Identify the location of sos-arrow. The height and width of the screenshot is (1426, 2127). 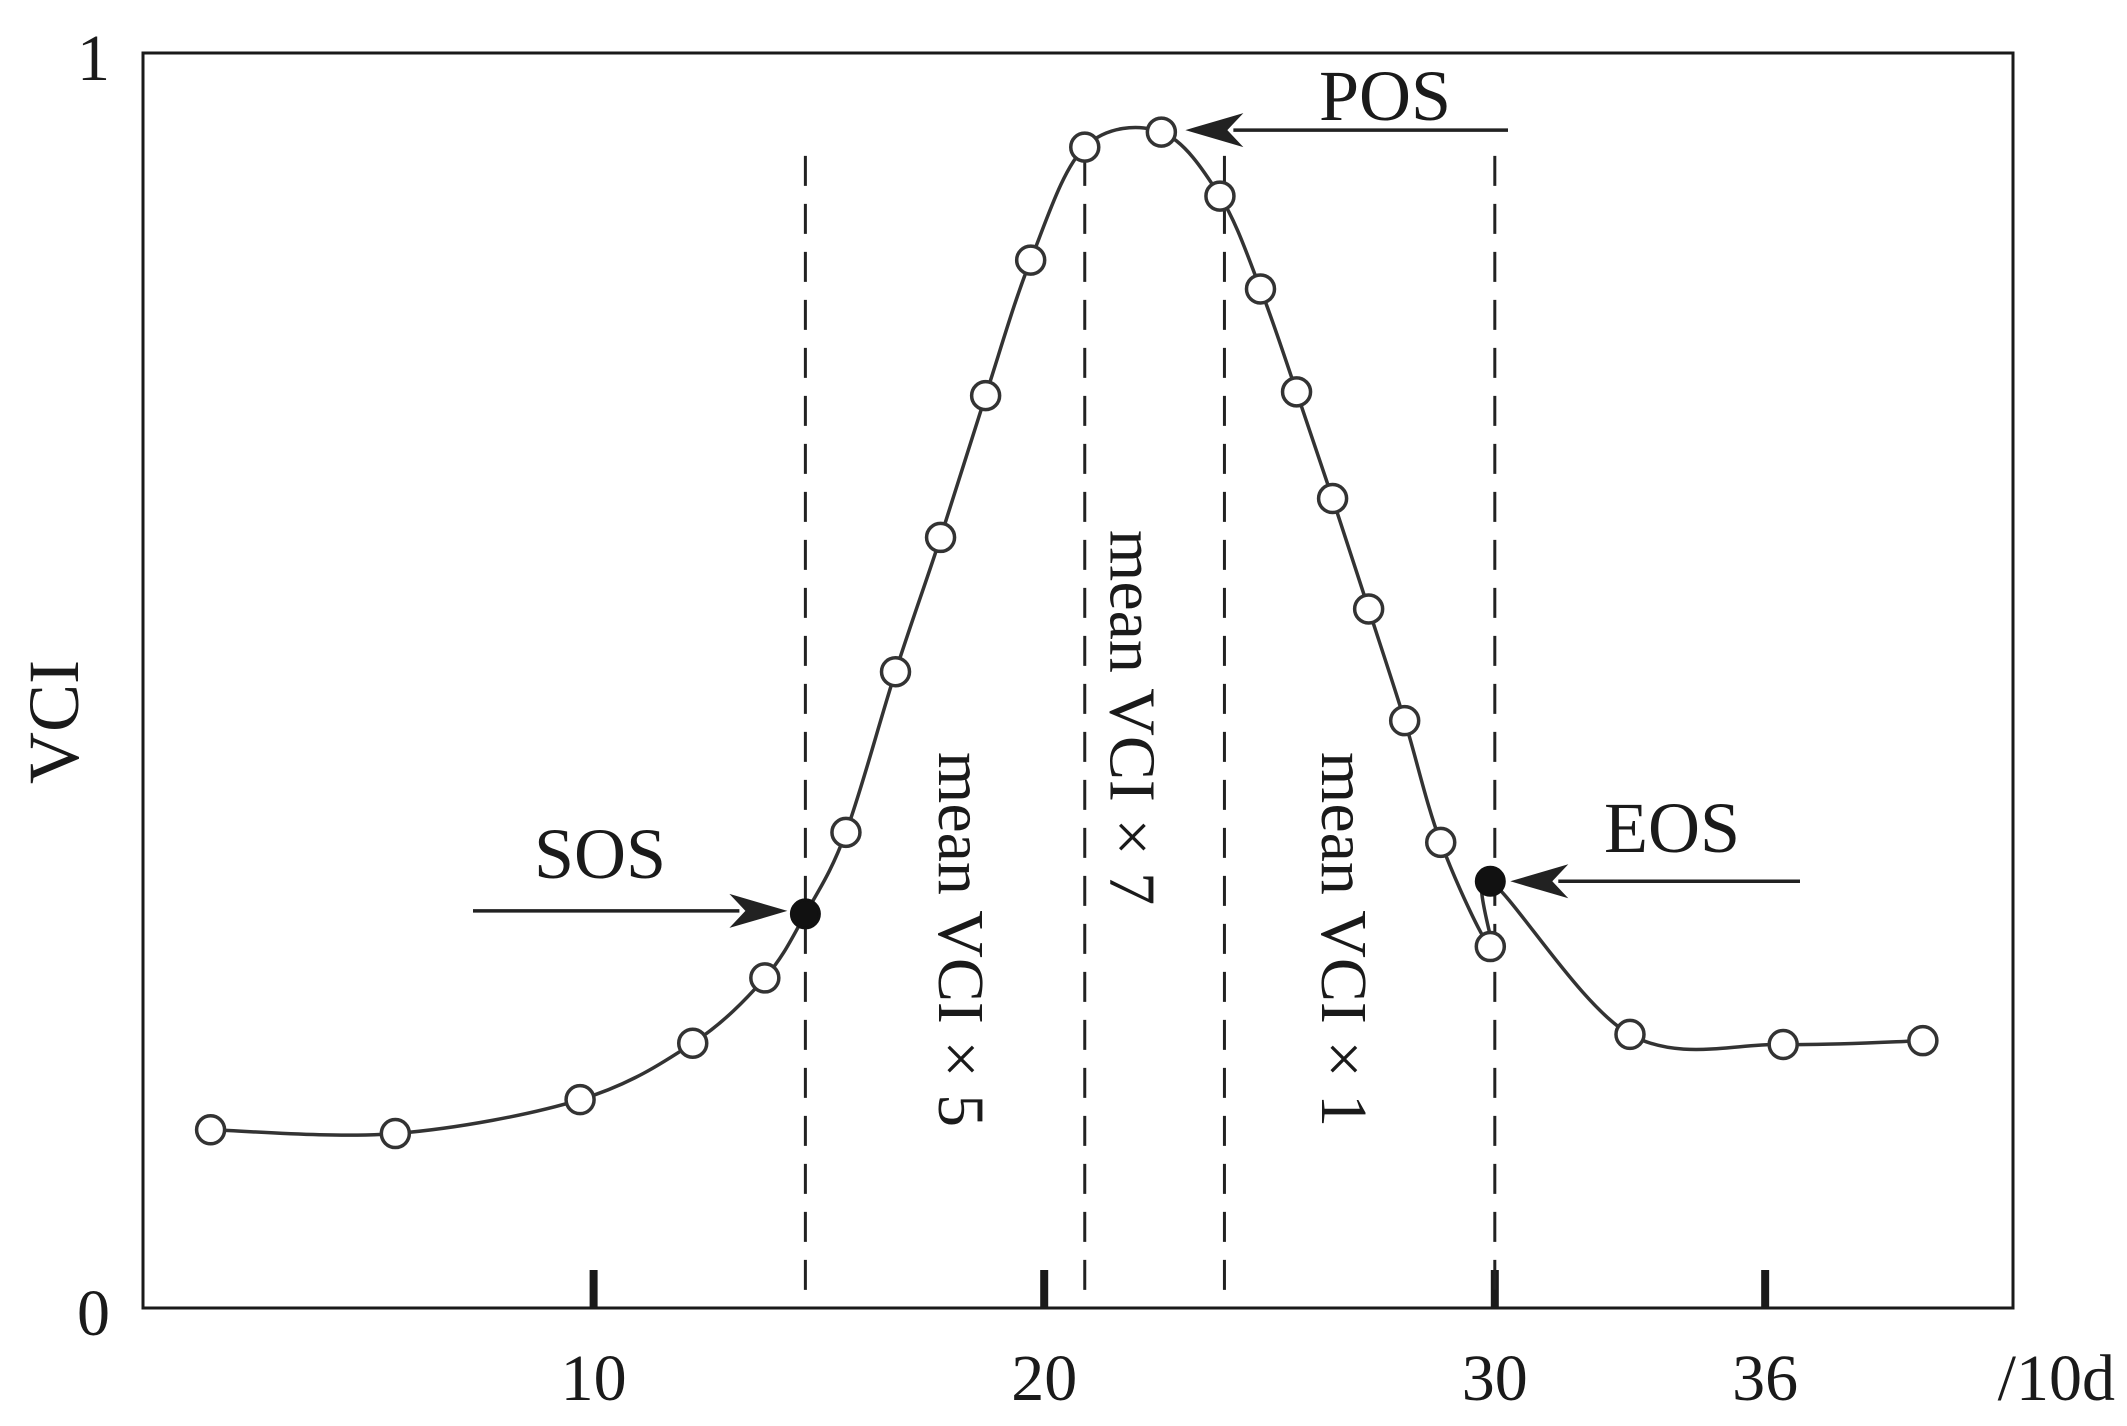
(630, 910).